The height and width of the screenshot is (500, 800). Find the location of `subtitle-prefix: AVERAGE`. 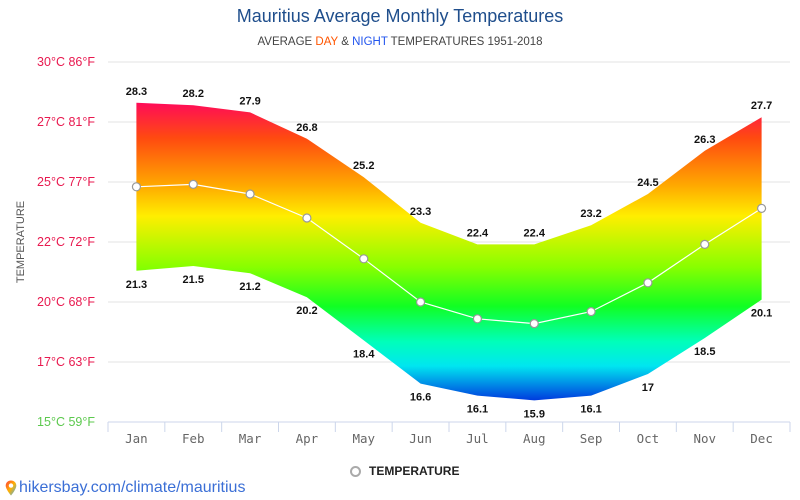

subtitle-prefix: AVERAGE is located at coordinates (286, 42).